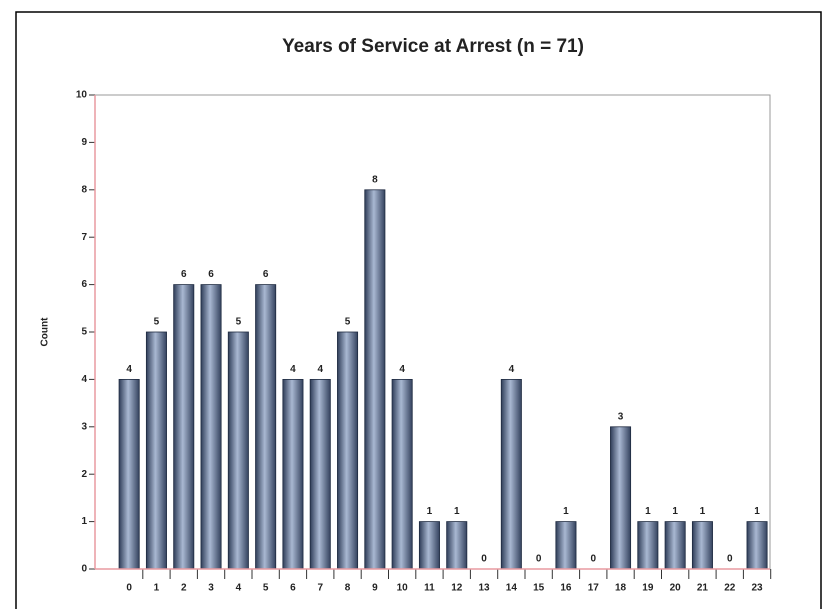 Image resolution: width=823 pixels, height=609 pixels. What do you see at coordinates (239, 588) in the screenshot?
I see `x-tick-label: 4` at bounding box center [239, 588].